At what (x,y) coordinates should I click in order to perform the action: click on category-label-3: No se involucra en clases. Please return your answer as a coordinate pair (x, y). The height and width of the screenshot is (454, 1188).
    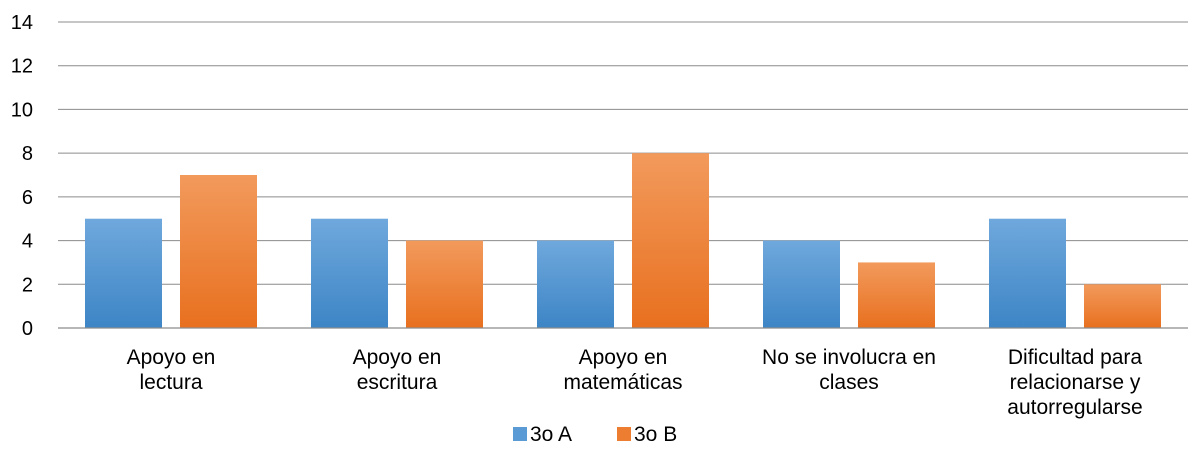
    Looking at the image, I should click on (849, 370).